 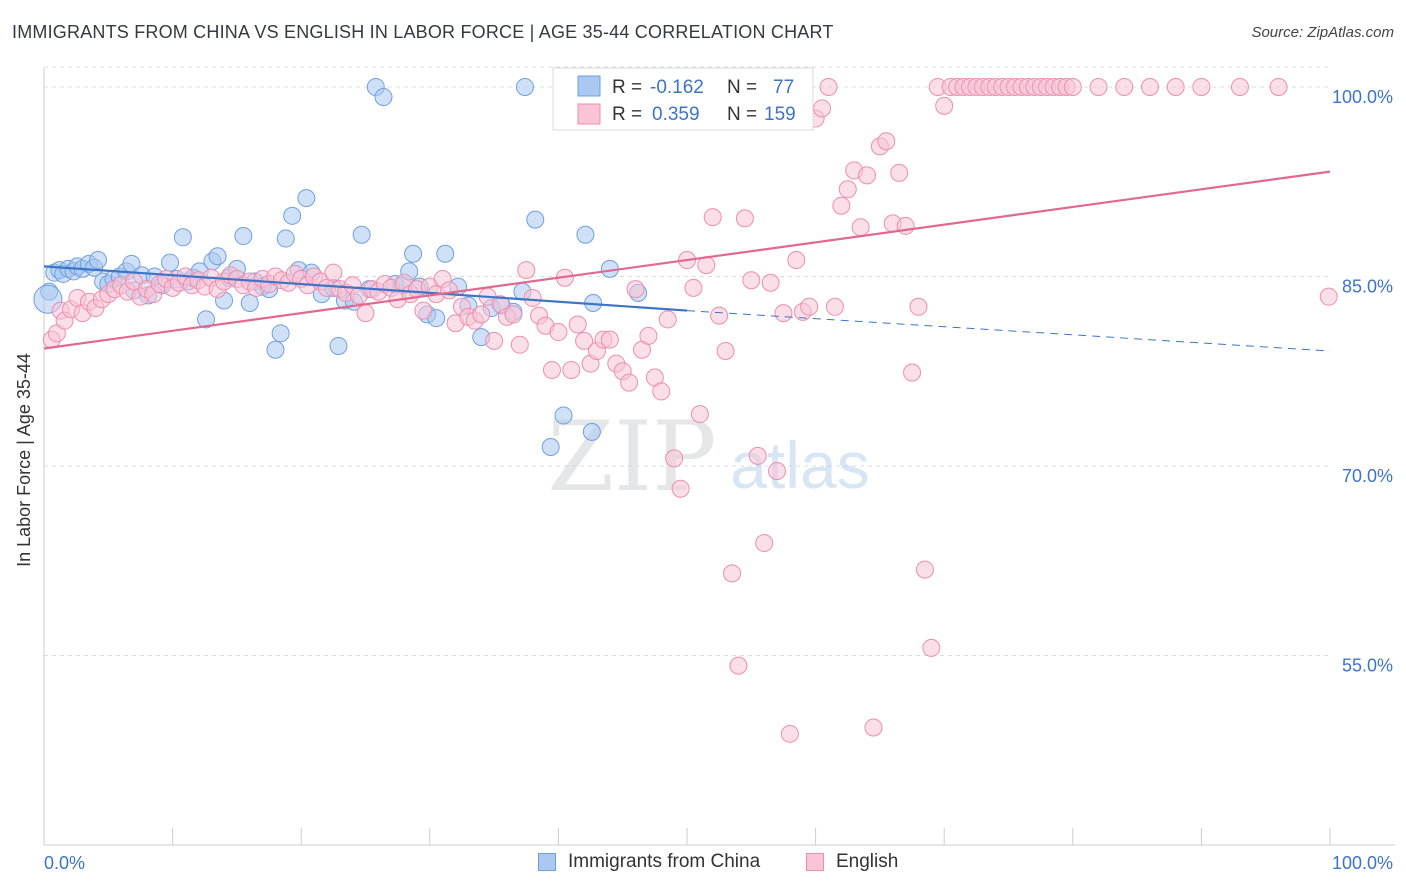 What do you see at coordinates (742, 114) in the screenshot?
I see `legend-n-label-english: N =` at bounding box center [742, 114].